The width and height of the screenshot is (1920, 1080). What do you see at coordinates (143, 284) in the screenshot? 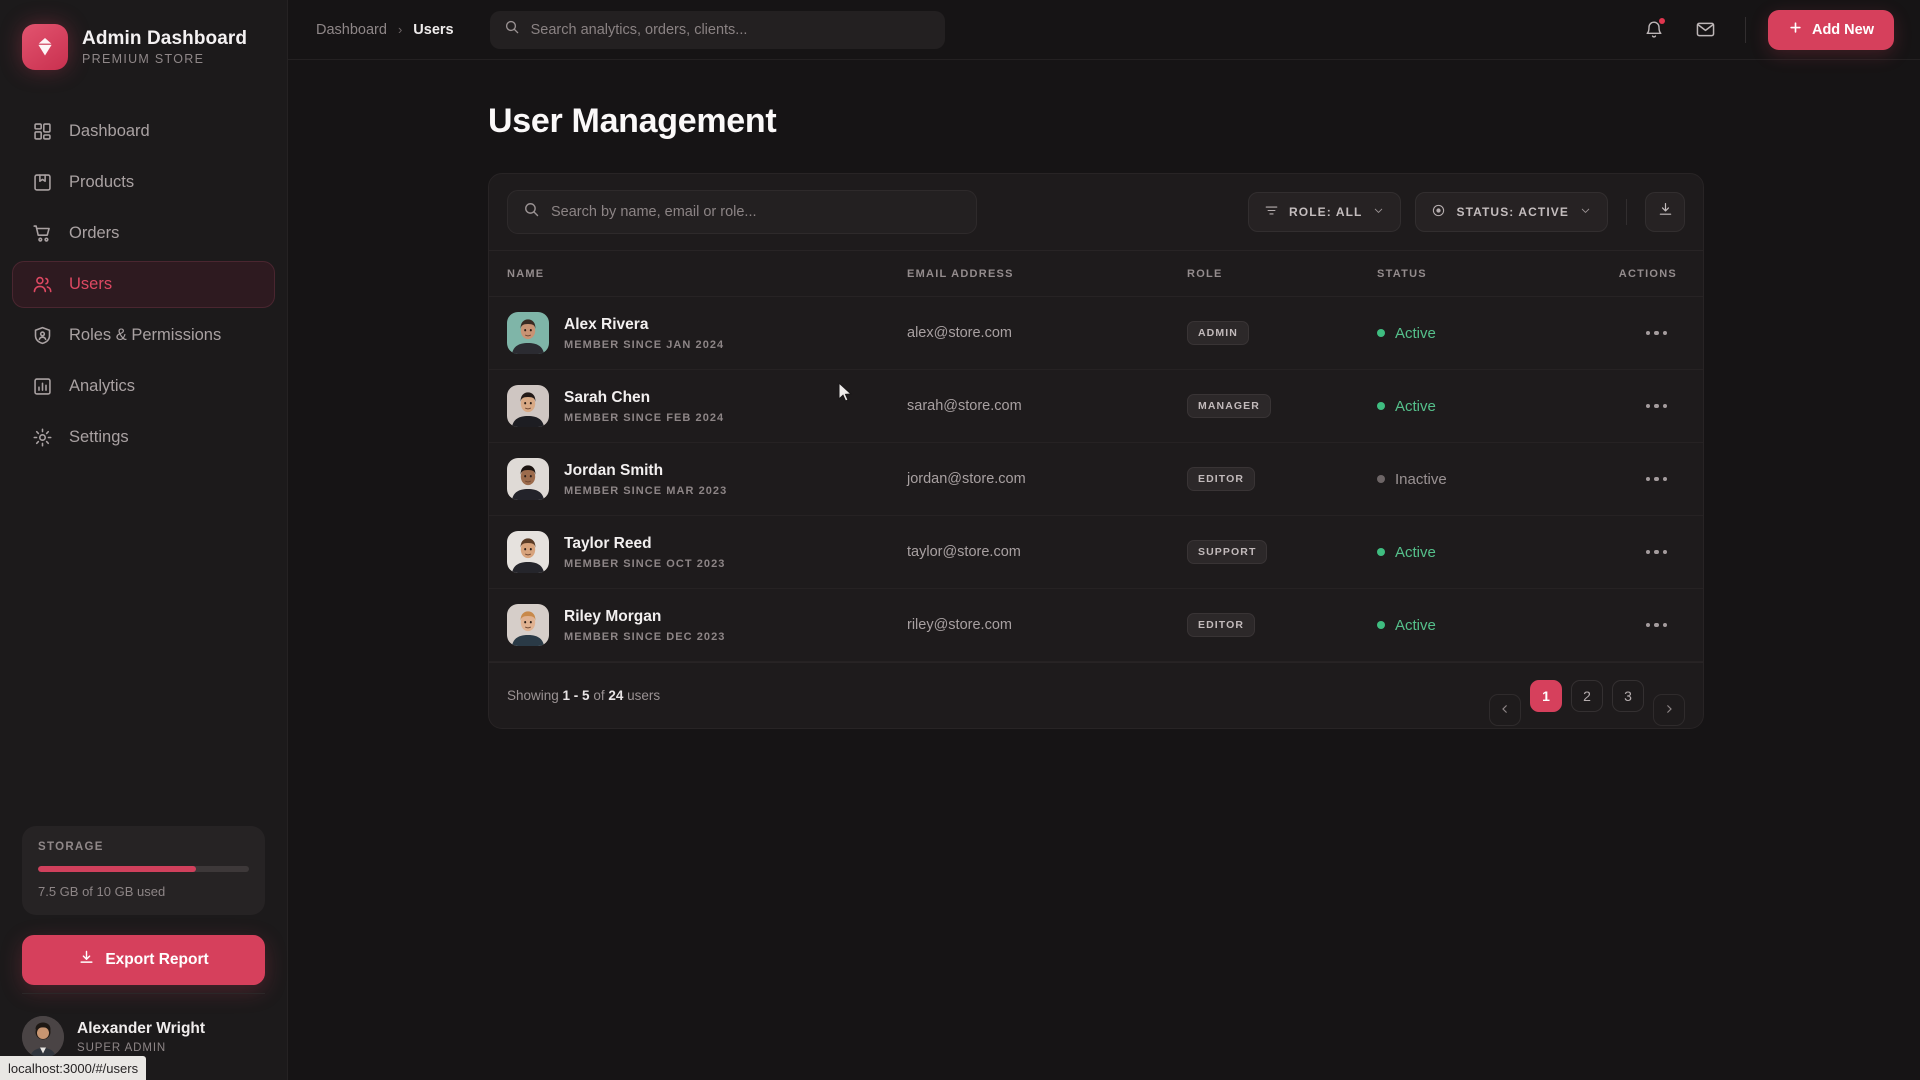
I see `sidebar-item-users: Users` at bounding box center [143, 284].